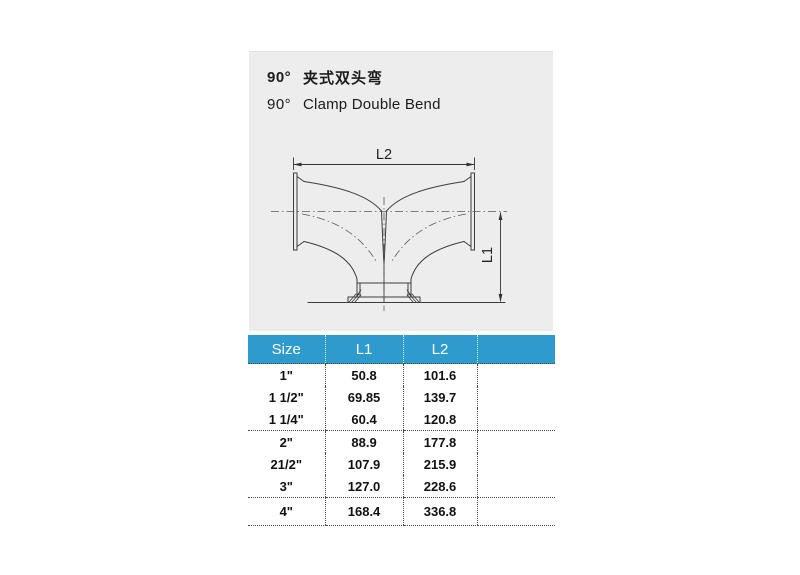  Describe the element at coordinates (439, 486) in the screenshot. I see `l2-cell: 228.6` at that location.